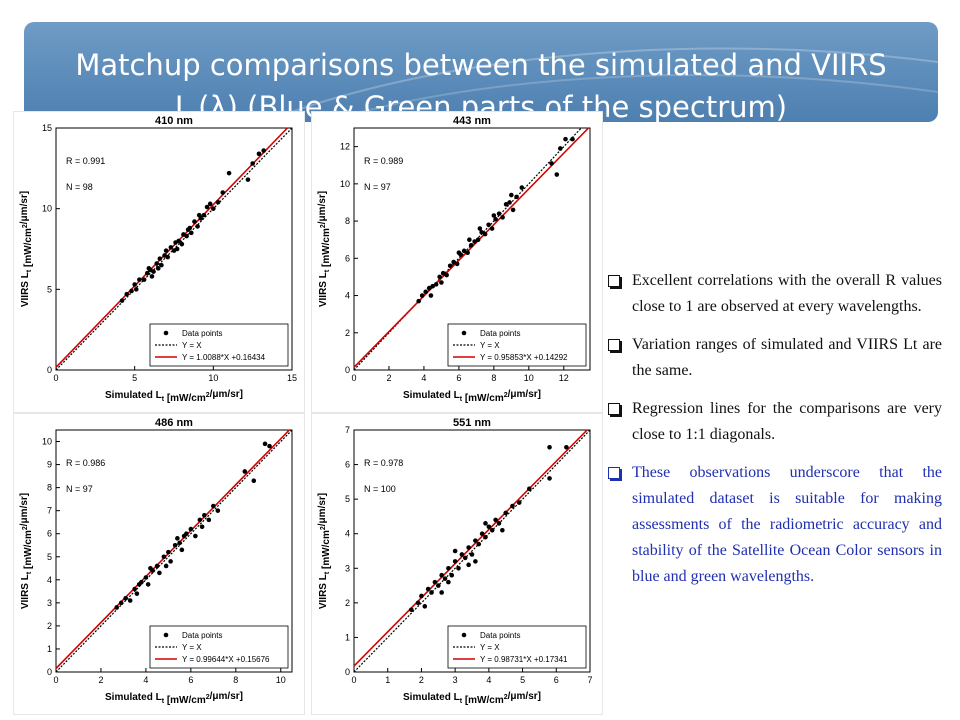  What do you see at coordinates (47, 128) in the screenshot?
I see `y-tick-label: 15` at bounding box center [47, 128].